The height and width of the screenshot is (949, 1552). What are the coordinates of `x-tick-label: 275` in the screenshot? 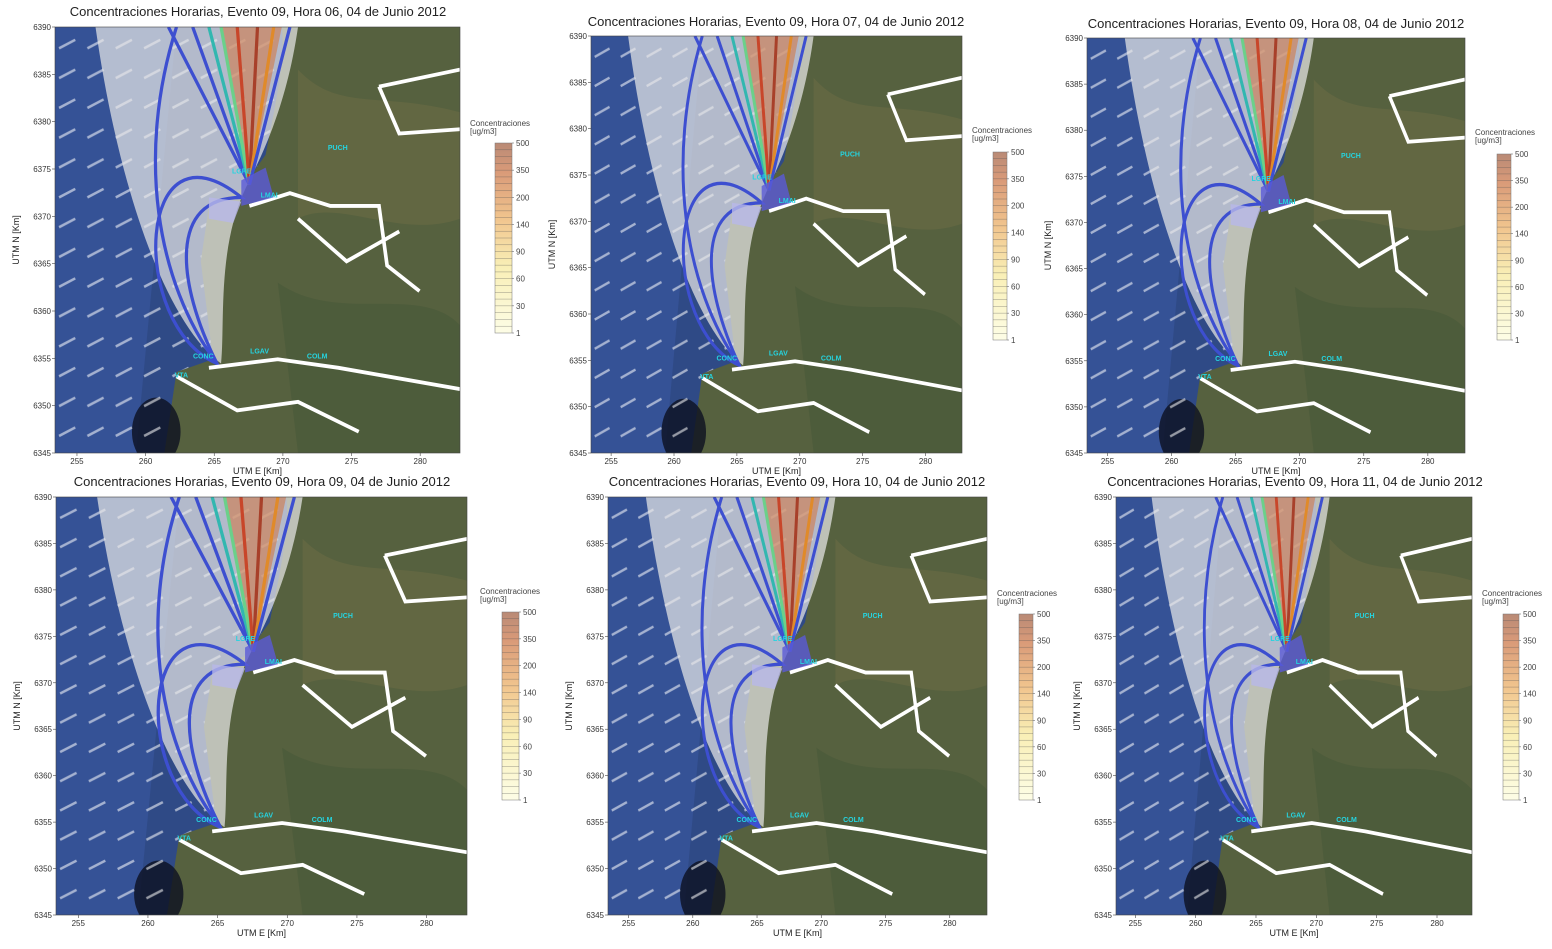 It's located at (357, 923).